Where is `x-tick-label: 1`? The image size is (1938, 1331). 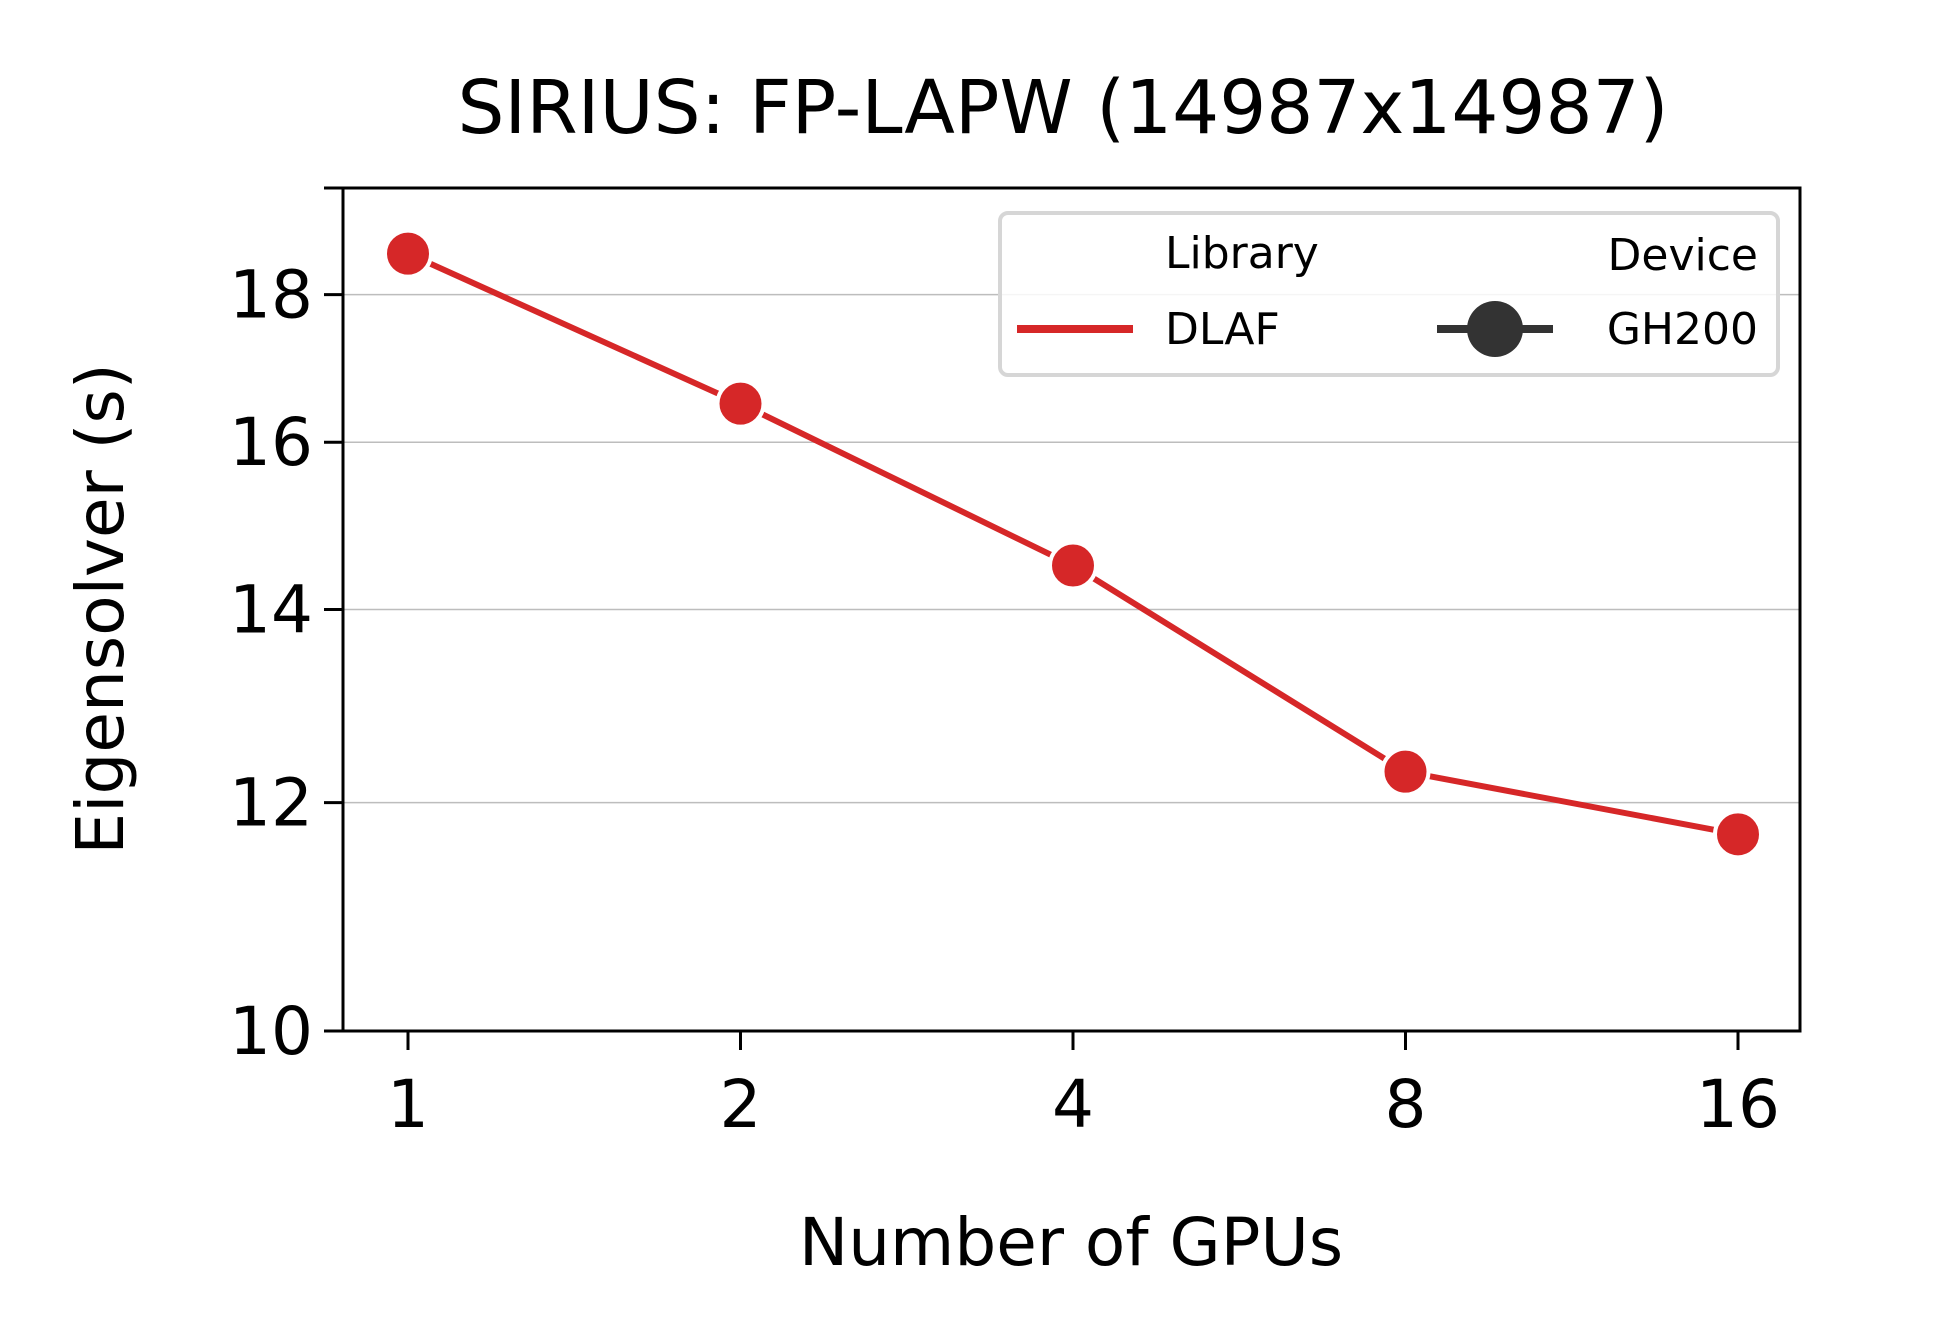
x-tick-label: 1 is located at coordinates (408, 1104).